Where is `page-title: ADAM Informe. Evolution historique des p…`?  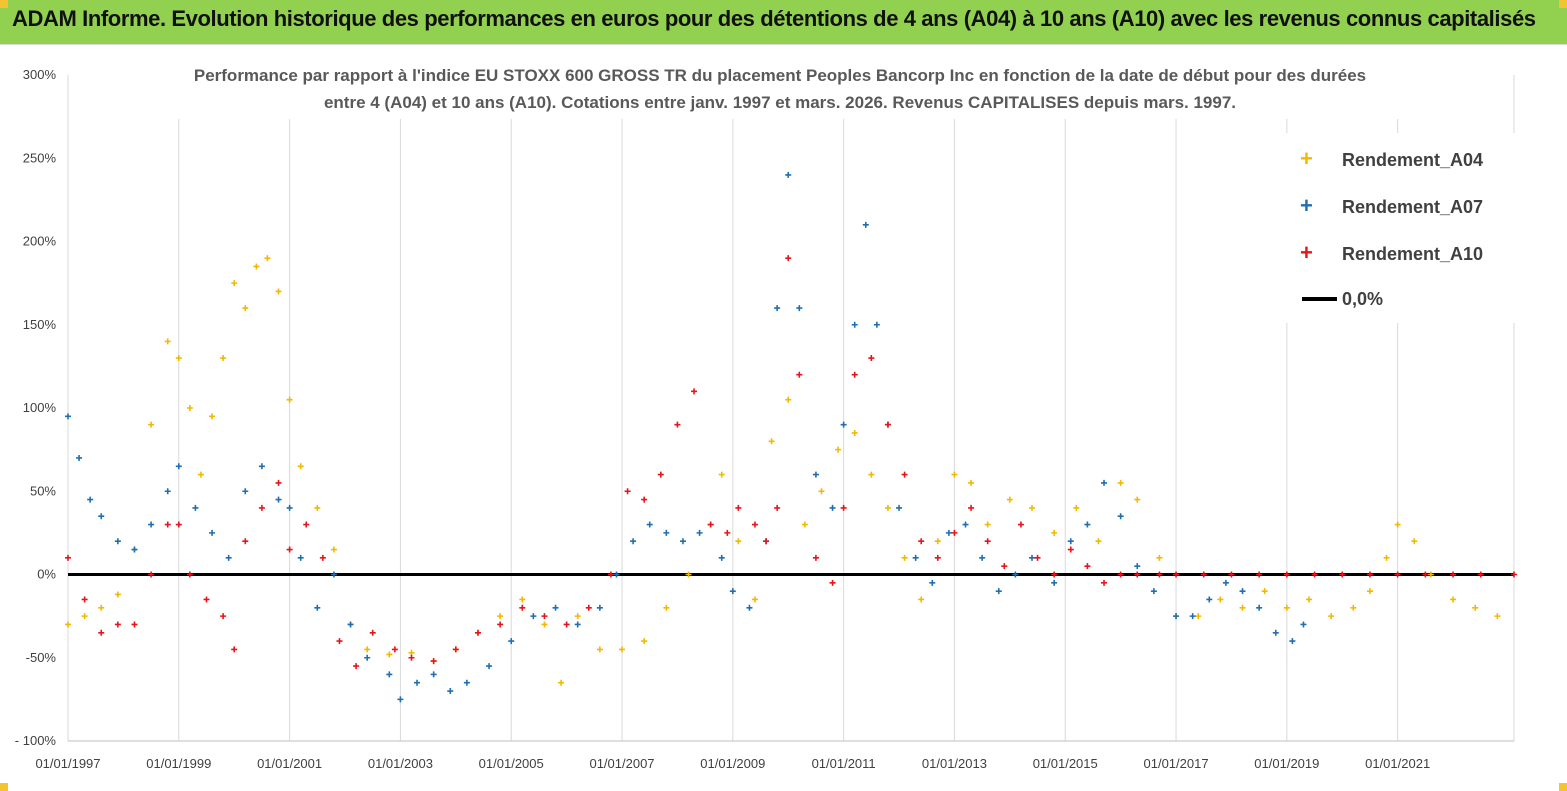
page-title: ADAM Informe. Evolution historique des p… is located at coordinates (774, 18).